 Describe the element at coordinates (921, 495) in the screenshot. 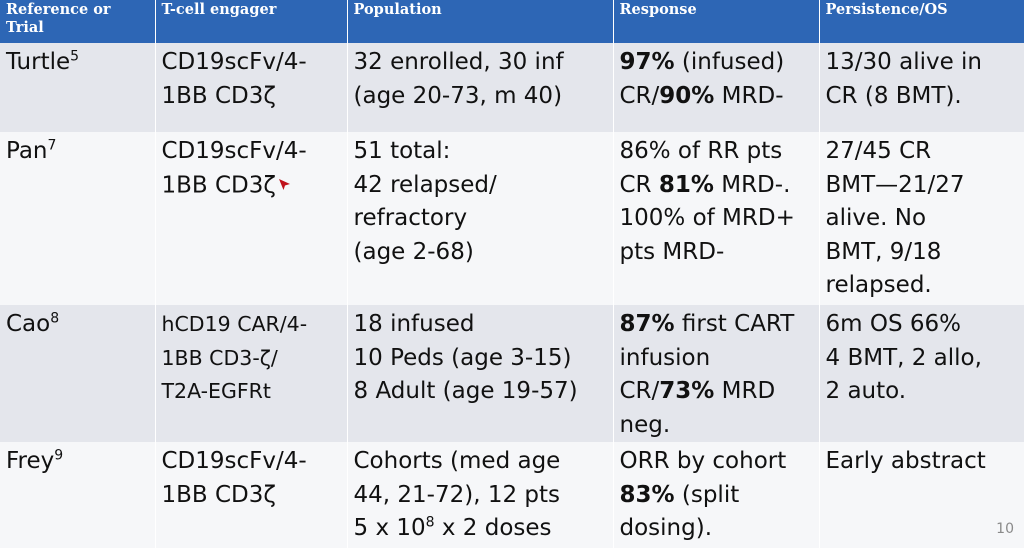

I see `cell-persistence: Early abstract` at that location.